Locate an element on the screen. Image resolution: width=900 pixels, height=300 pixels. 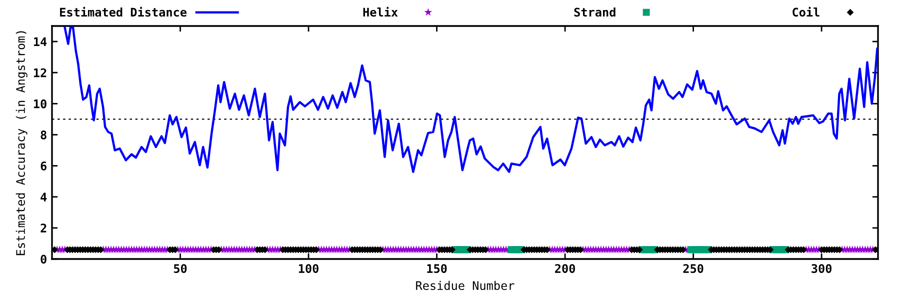
x-tick-label: 200 is located at coordinates (565, 268).